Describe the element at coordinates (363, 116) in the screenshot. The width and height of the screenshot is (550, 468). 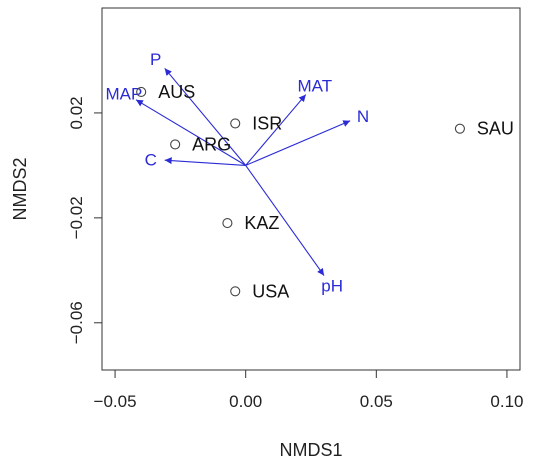
I see `vector-label: N` at that location.